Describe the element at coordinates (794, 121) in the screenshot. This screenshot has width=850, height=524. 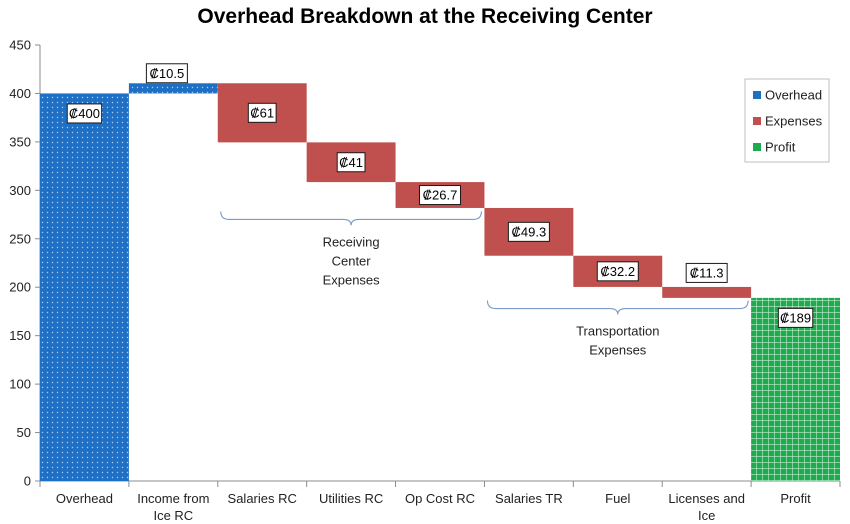
I see `legend-label: Expenses` at that location.